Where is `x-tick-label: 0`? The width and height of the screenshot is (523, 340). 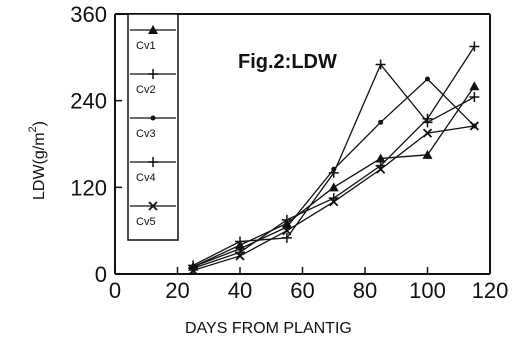 x-tick-label: 0 is located at coordinates (115, 290).